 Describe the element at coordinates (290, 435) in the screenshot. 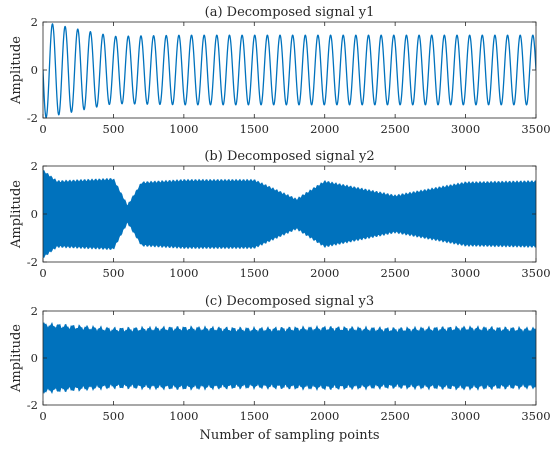

I see `x-axis-label: Number of sampling points` at that location.